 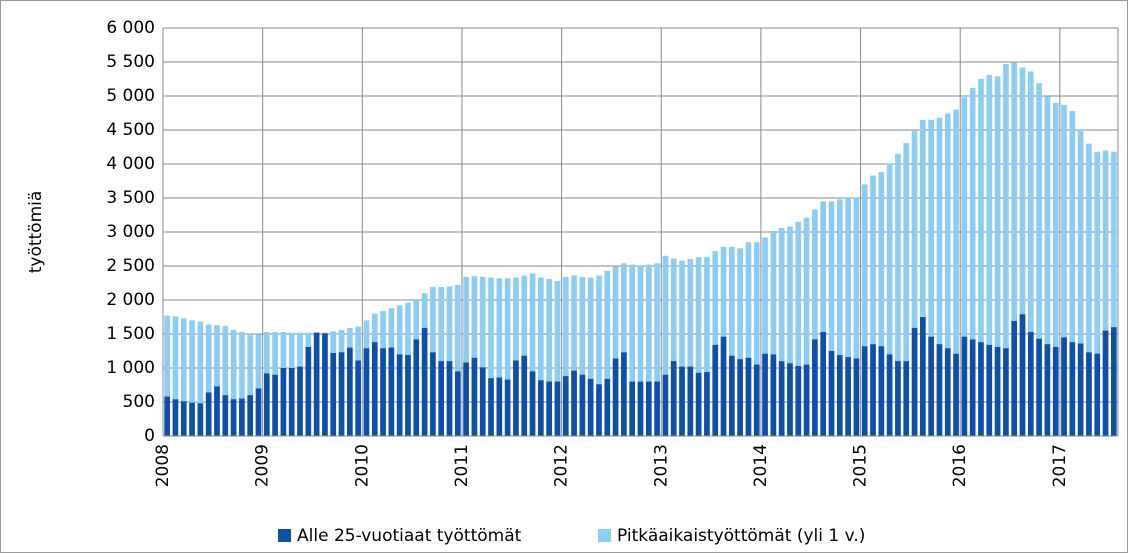 I want to click on y-tick-label: 500, so click(x=139, y=402).